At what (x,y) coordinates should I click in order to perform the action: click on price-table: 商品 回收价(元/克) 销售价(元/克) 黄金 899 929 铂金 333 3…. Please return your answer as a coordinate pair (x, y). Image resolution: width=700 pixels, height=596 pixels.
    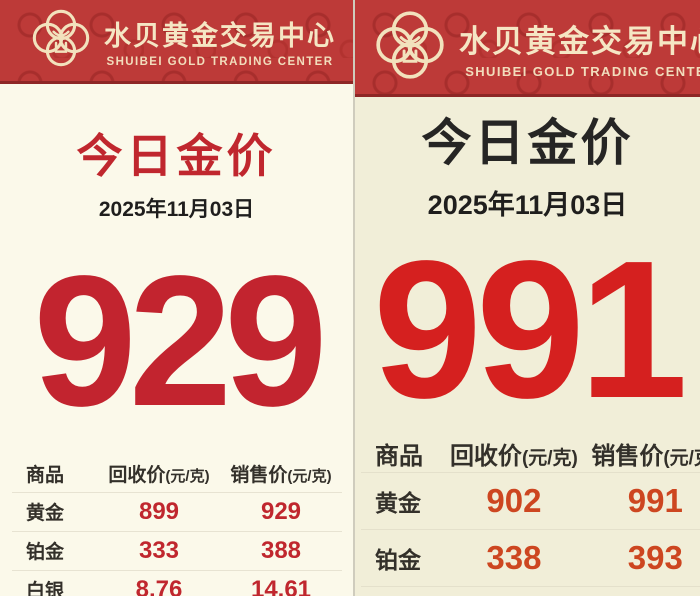
    Looking at the image, I should click on (177, 526).